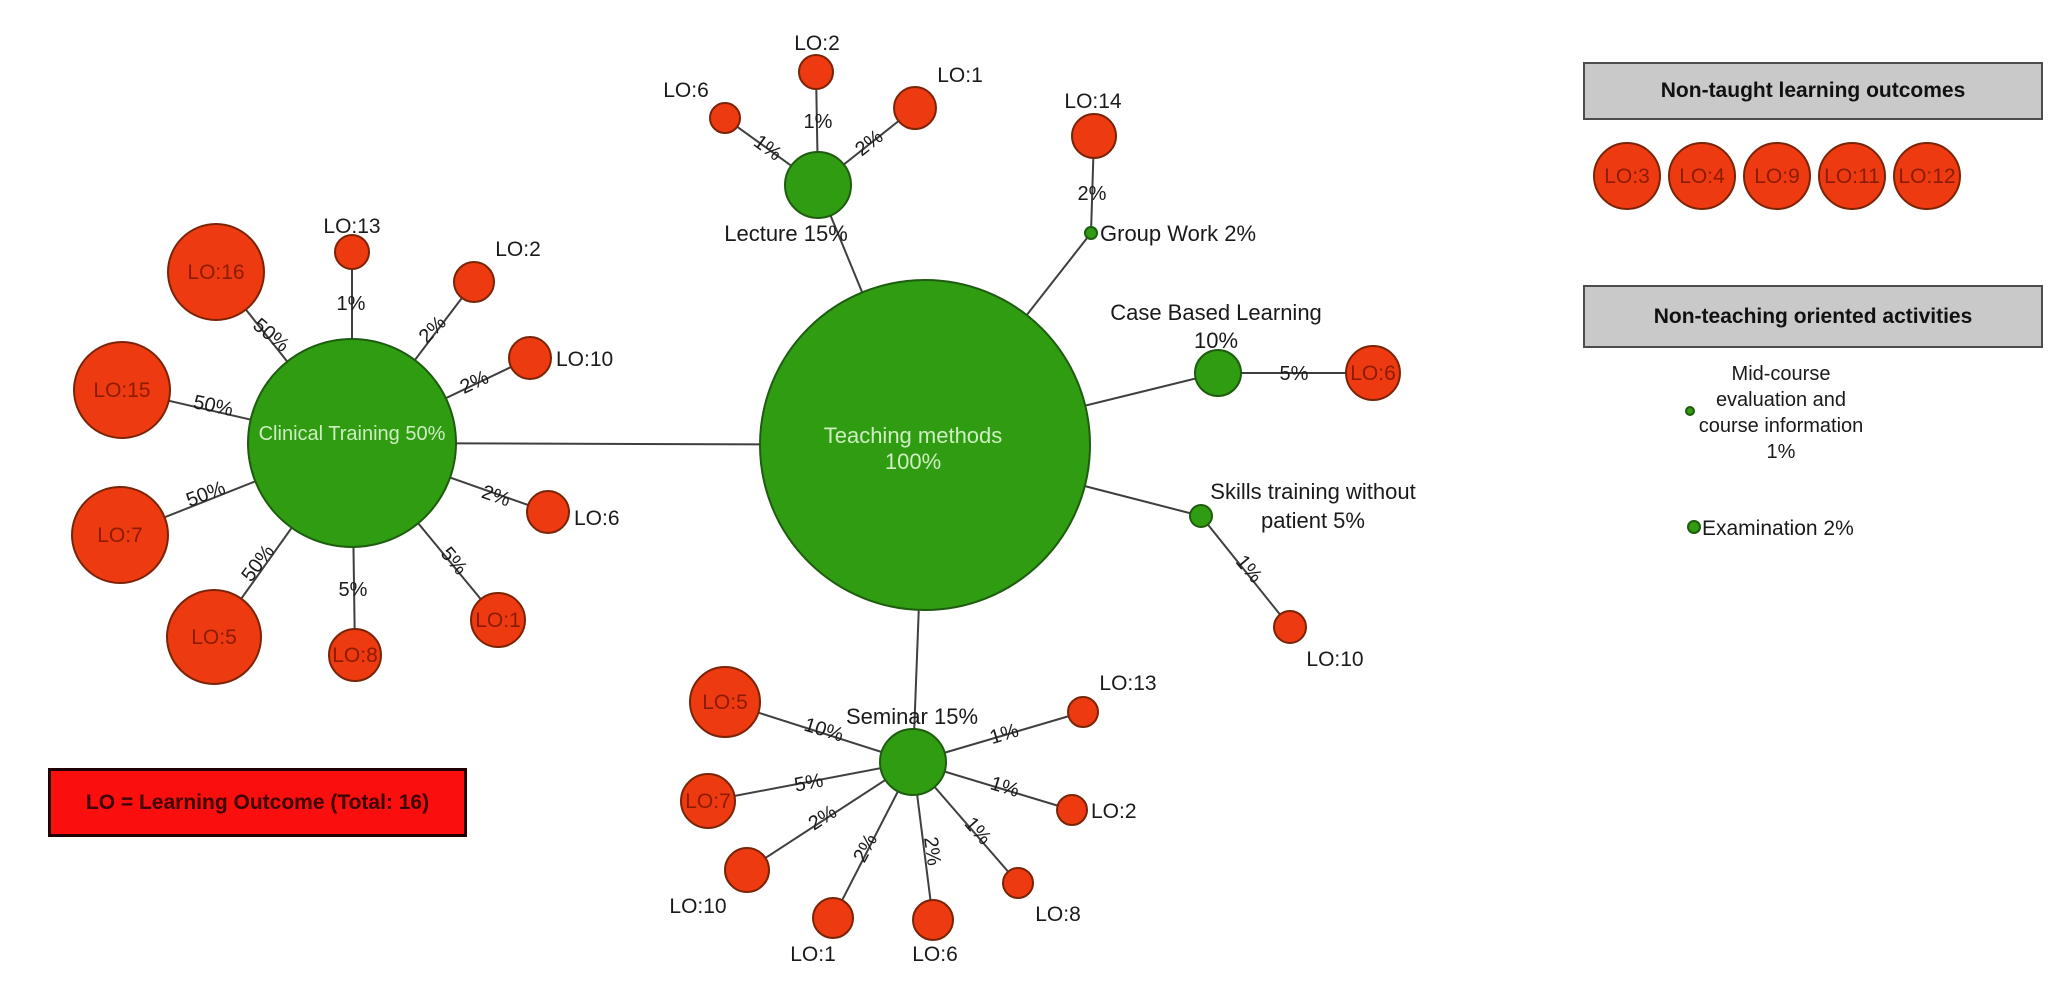 Image resolution: width=2059 pixels, height=1001 pixels. I want to click on outcome-node-lo13-seminar, so click(1083, 712).